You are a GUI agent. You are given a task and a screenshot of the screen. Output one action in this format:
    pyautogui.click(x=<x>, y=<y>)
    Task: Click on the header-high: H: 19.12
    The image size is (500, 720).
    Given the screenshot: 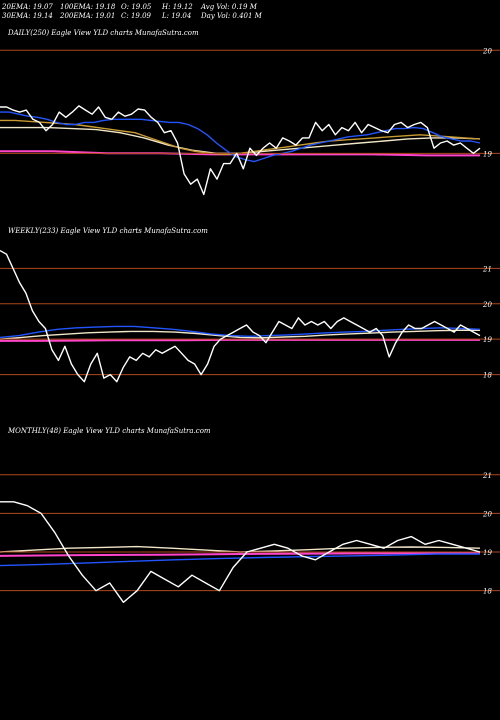 What is the action you would take?
    pyautogui.click(x=177, y=7)
    